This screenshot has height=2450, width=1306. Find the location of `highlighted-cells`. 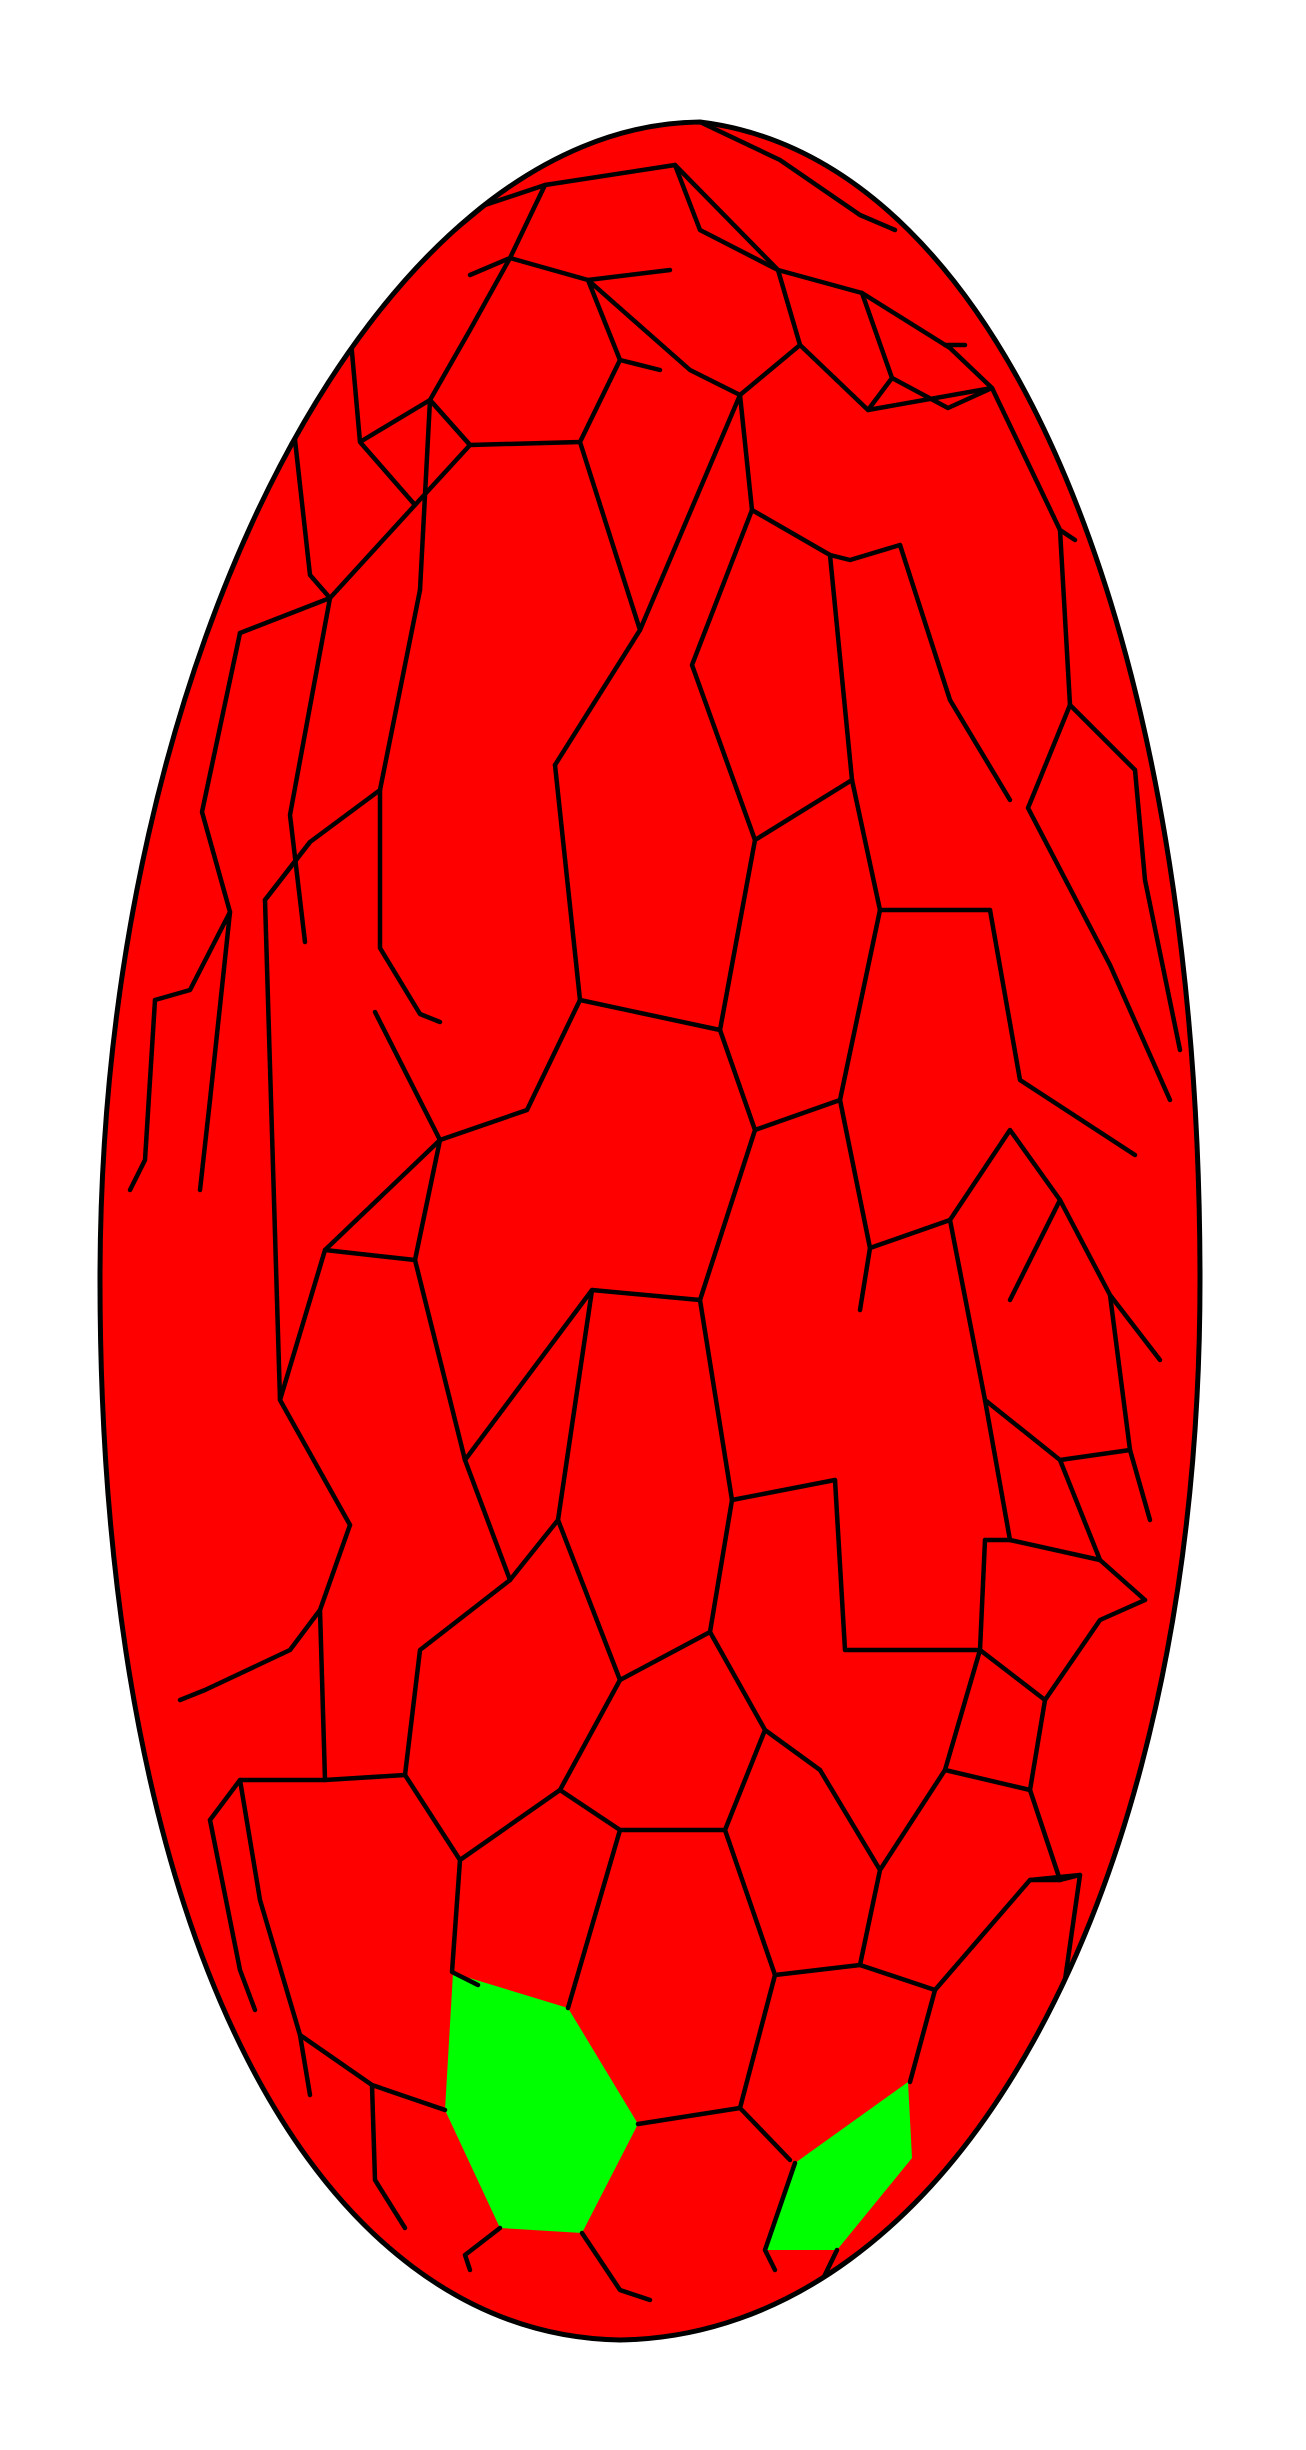

highlighted-cells is located at coordinates (678, 2111).